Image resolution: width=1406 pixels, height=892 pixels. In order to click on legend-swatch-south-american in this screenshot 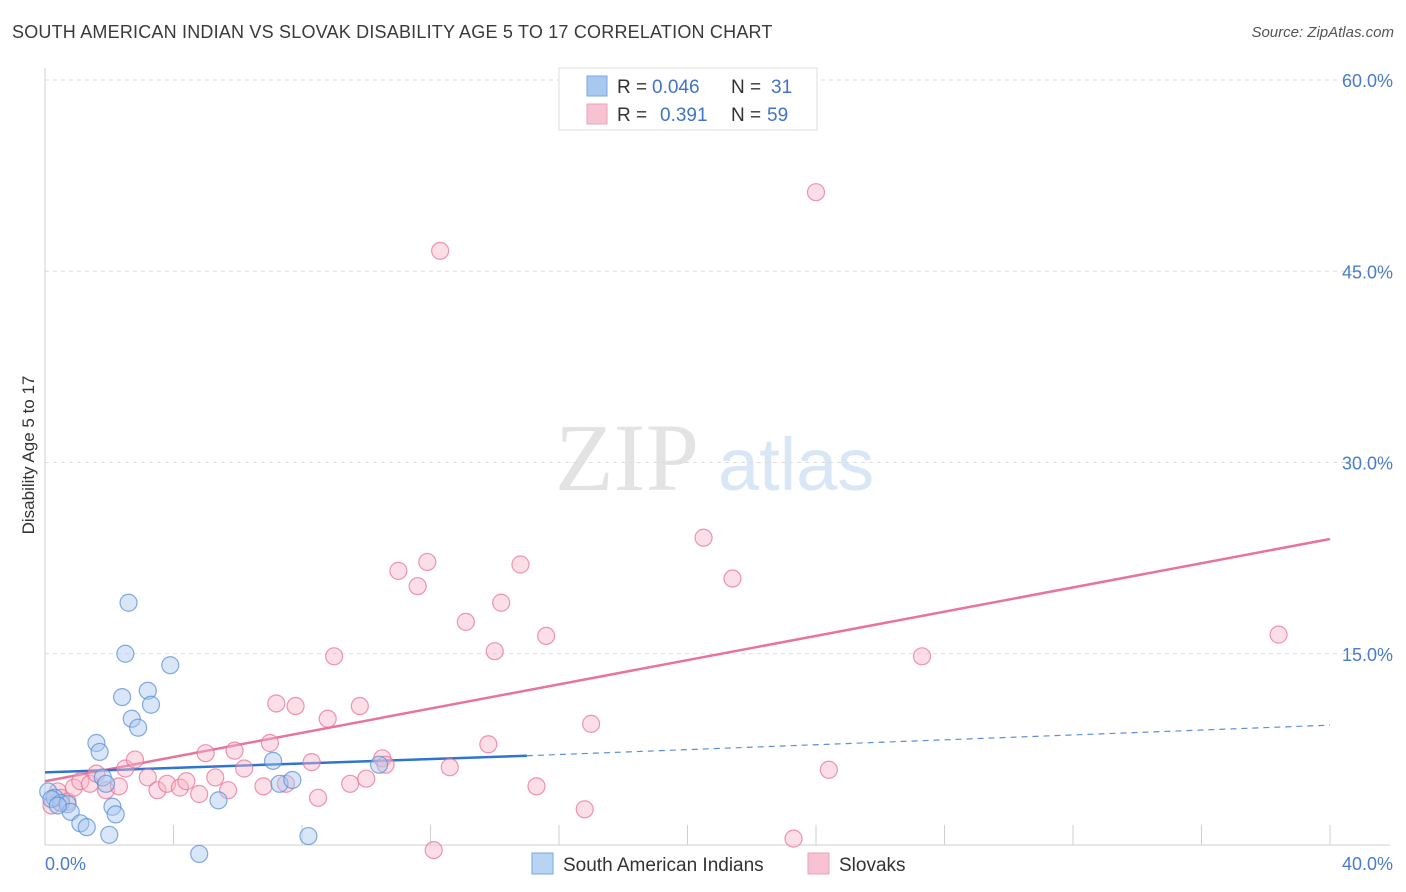, I will do `click(597, 86)`.